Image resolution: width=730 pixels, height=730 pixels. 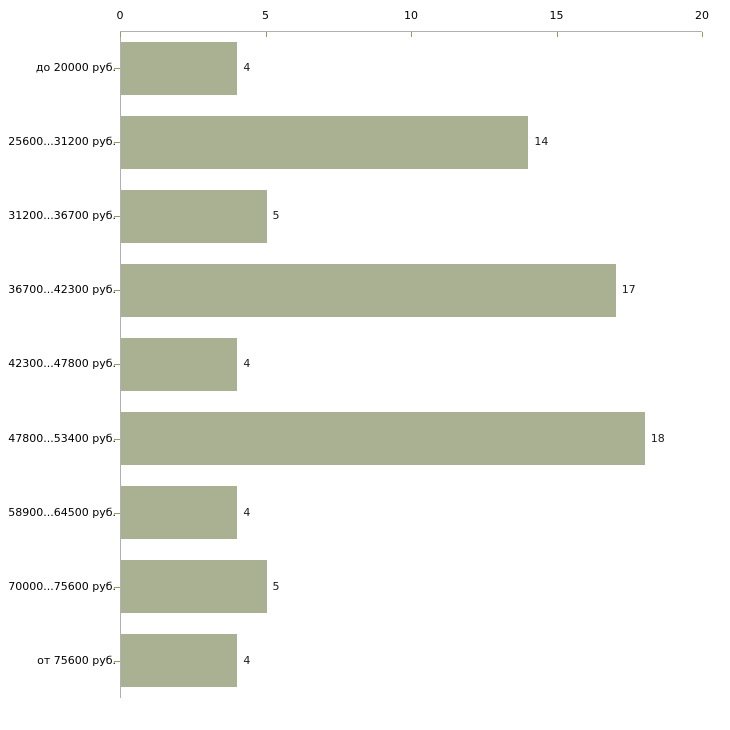 What do you see at coordinates (628, 290) in the screenshot?
I see `bar-value-label: 17` at bounding box center [628, 290].